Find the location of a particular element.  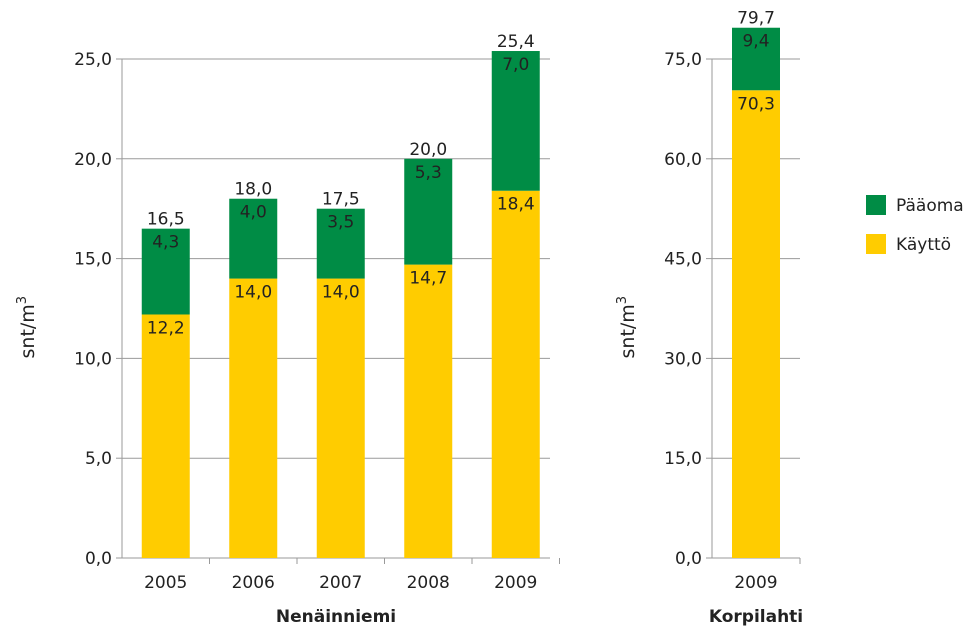

data-label-total: 17,5 is located at coordinates (341, 200).